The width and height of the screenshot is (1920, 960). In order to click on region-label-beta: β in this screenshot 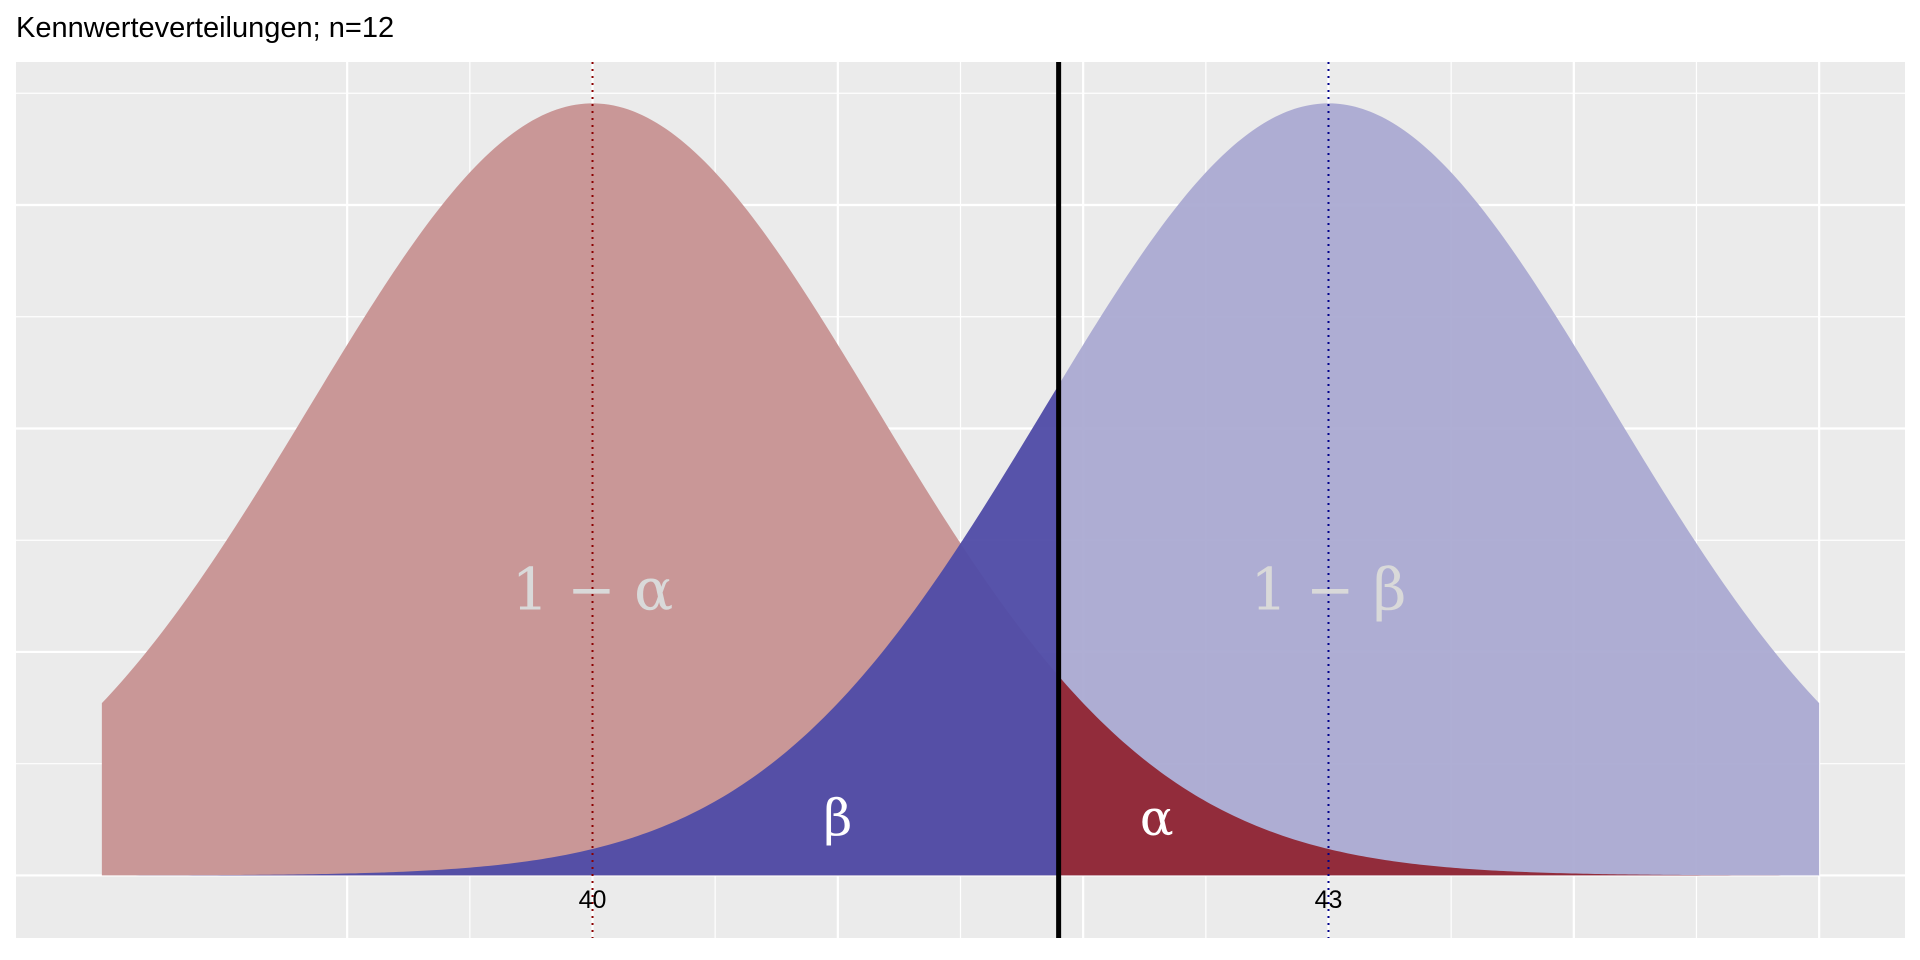, I will do `click(837, 818)`.